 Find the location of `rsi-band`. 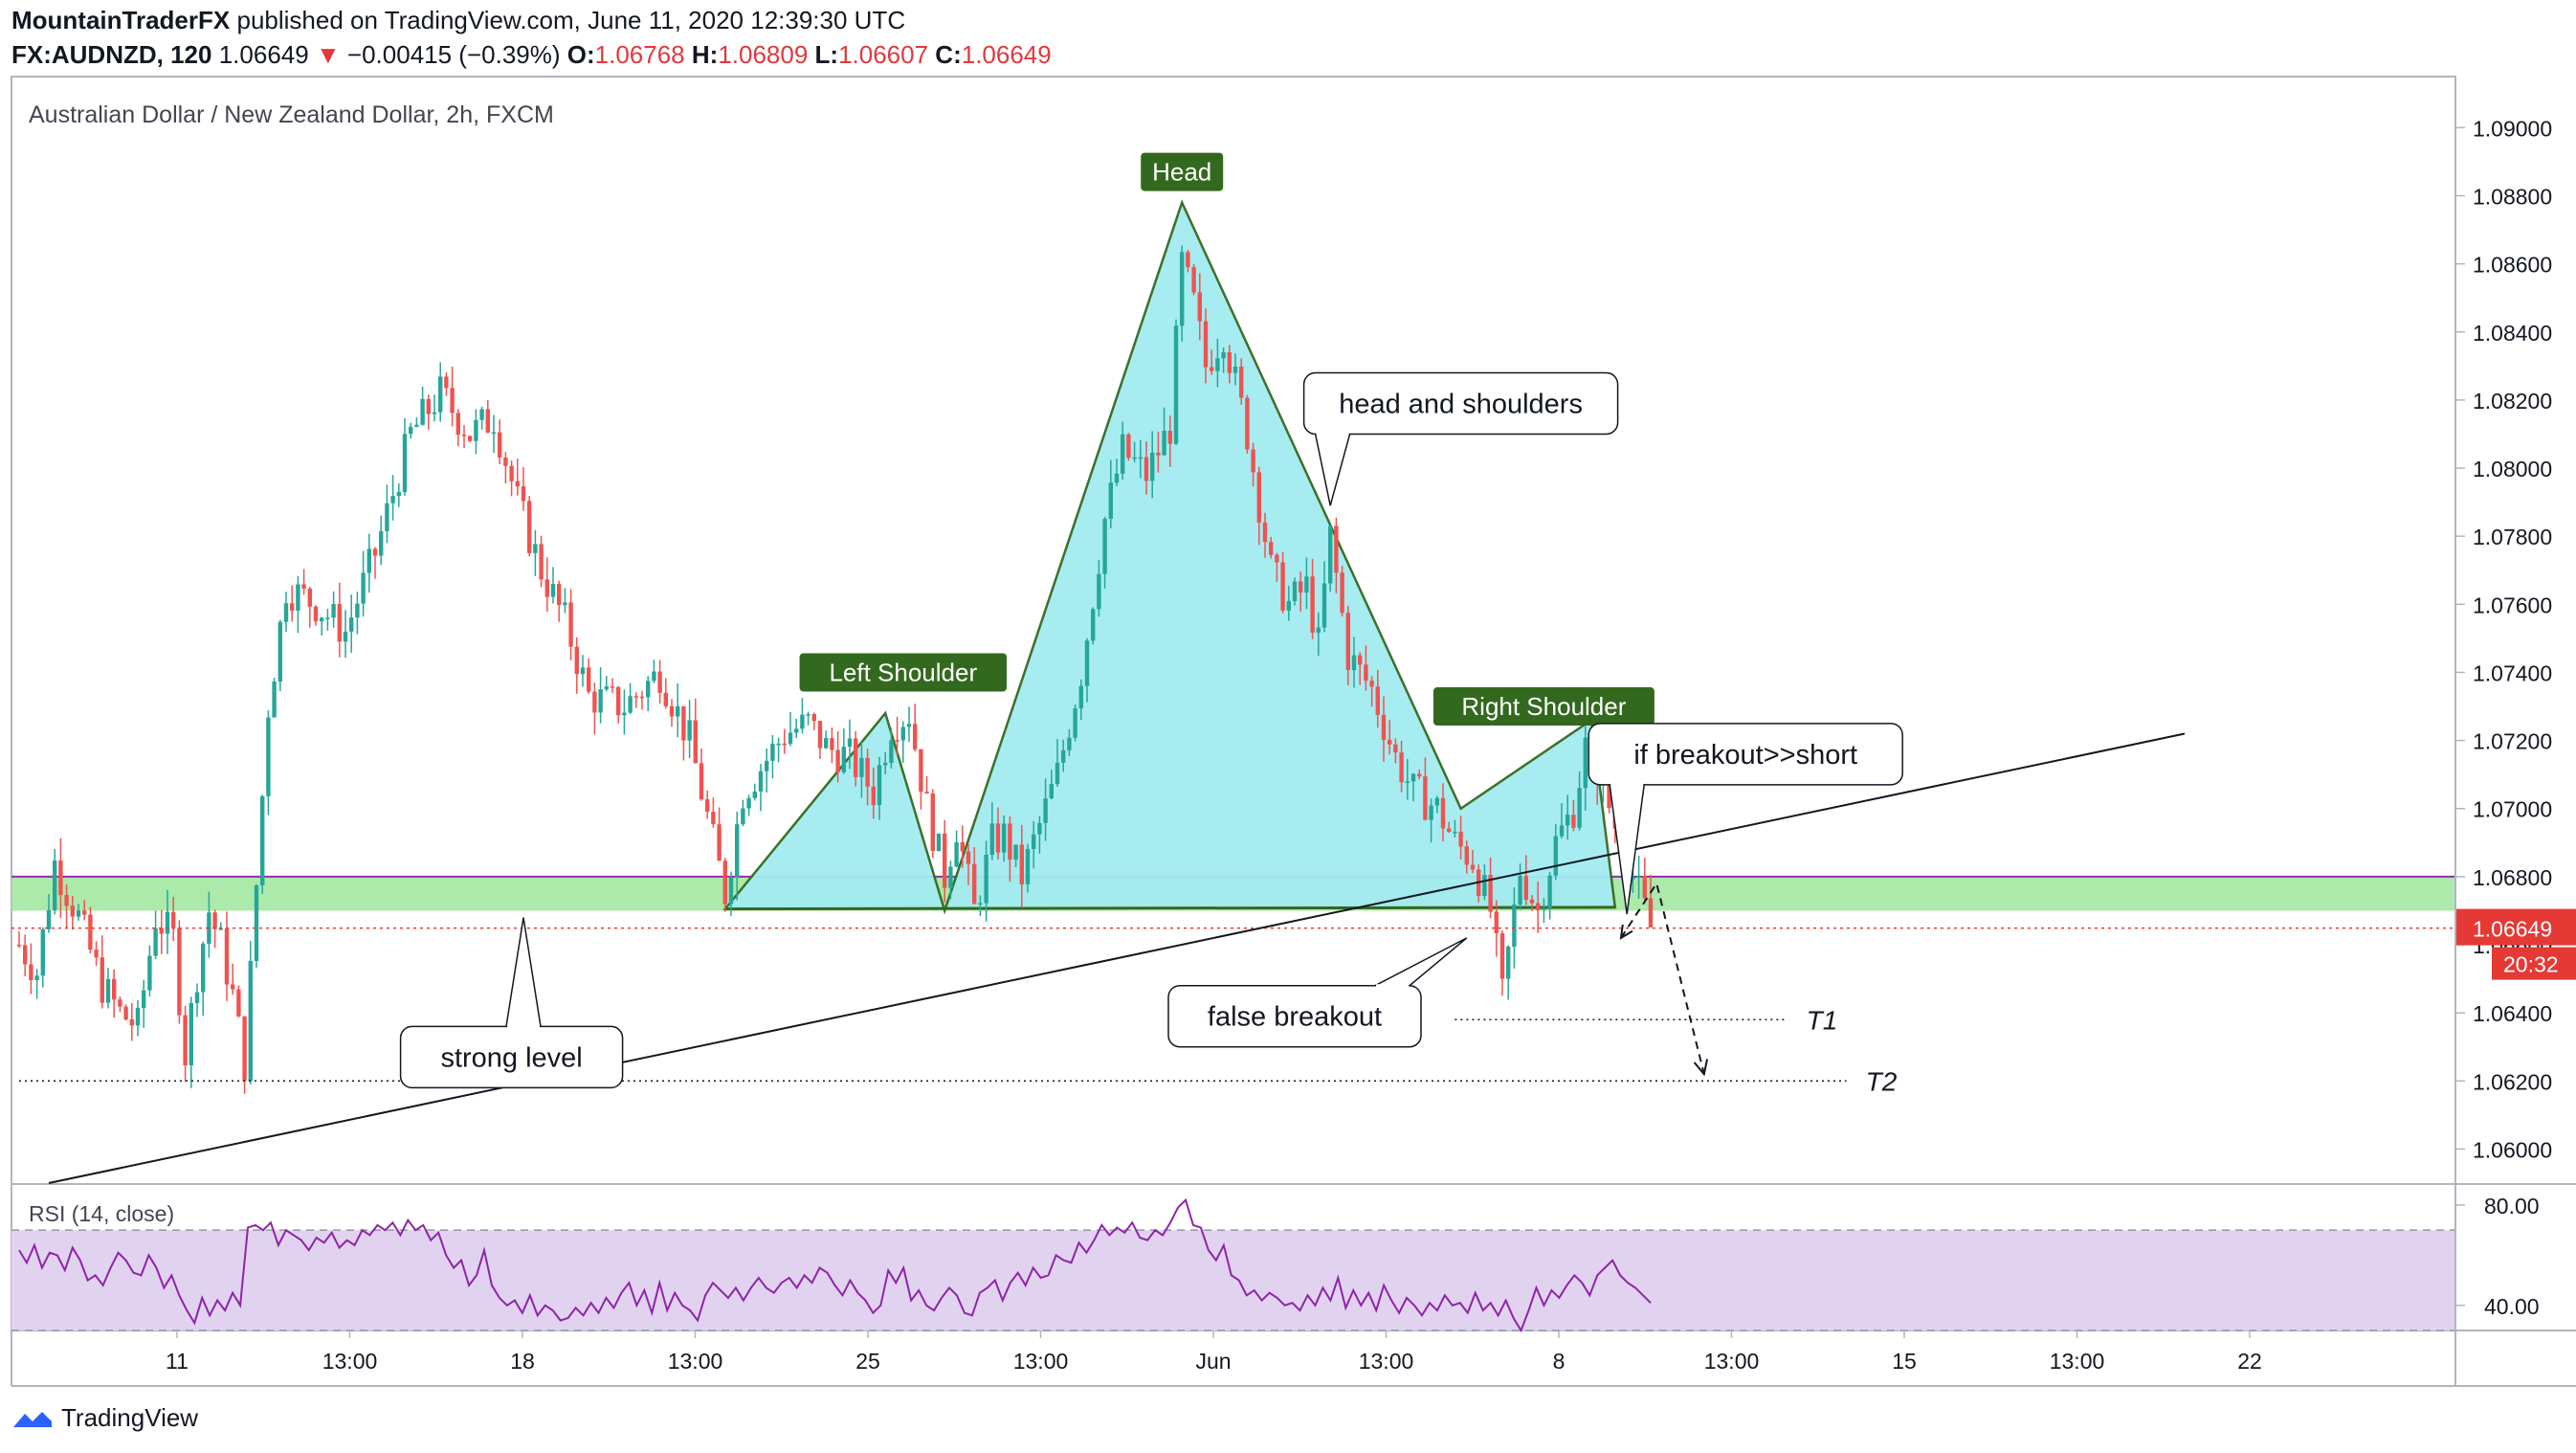

rsi-band is located at coordinates (1233, 1280).